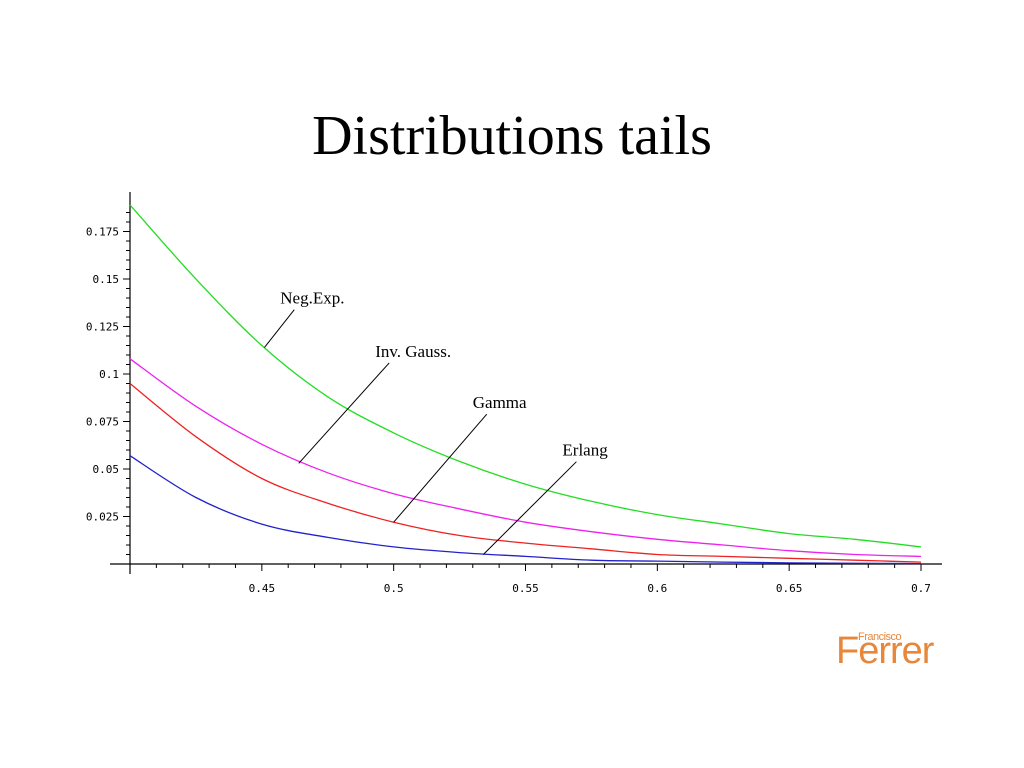 The width and height of the screenshot is (1024, 768). What do you see at coordinates (500, 402) in the screenshot?
I see `annotation-label-2: Gamma` at bounding box center [500, 402].